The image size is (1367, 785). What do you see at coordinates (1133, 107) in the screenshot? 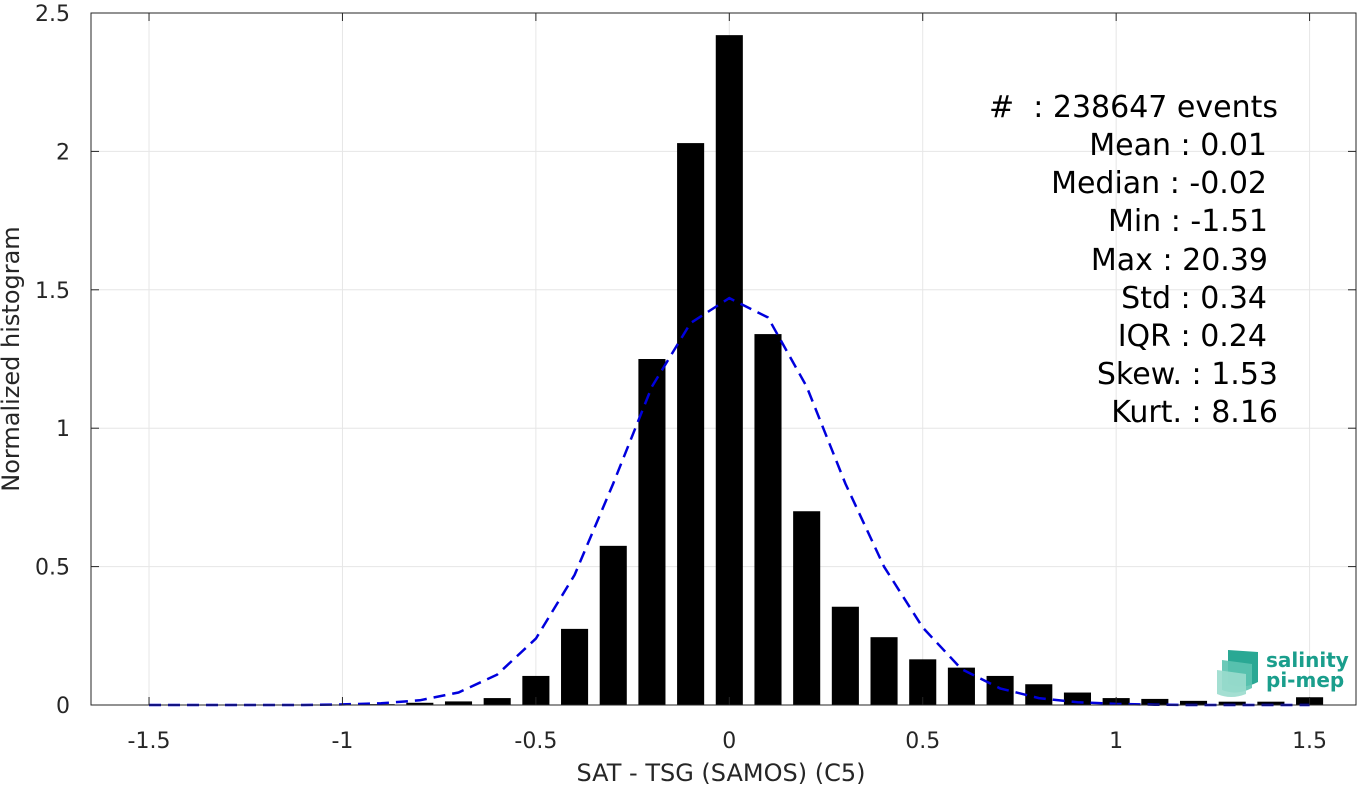
I see `stats-count: # : 238647 events` at bounding box center [1133, 107].